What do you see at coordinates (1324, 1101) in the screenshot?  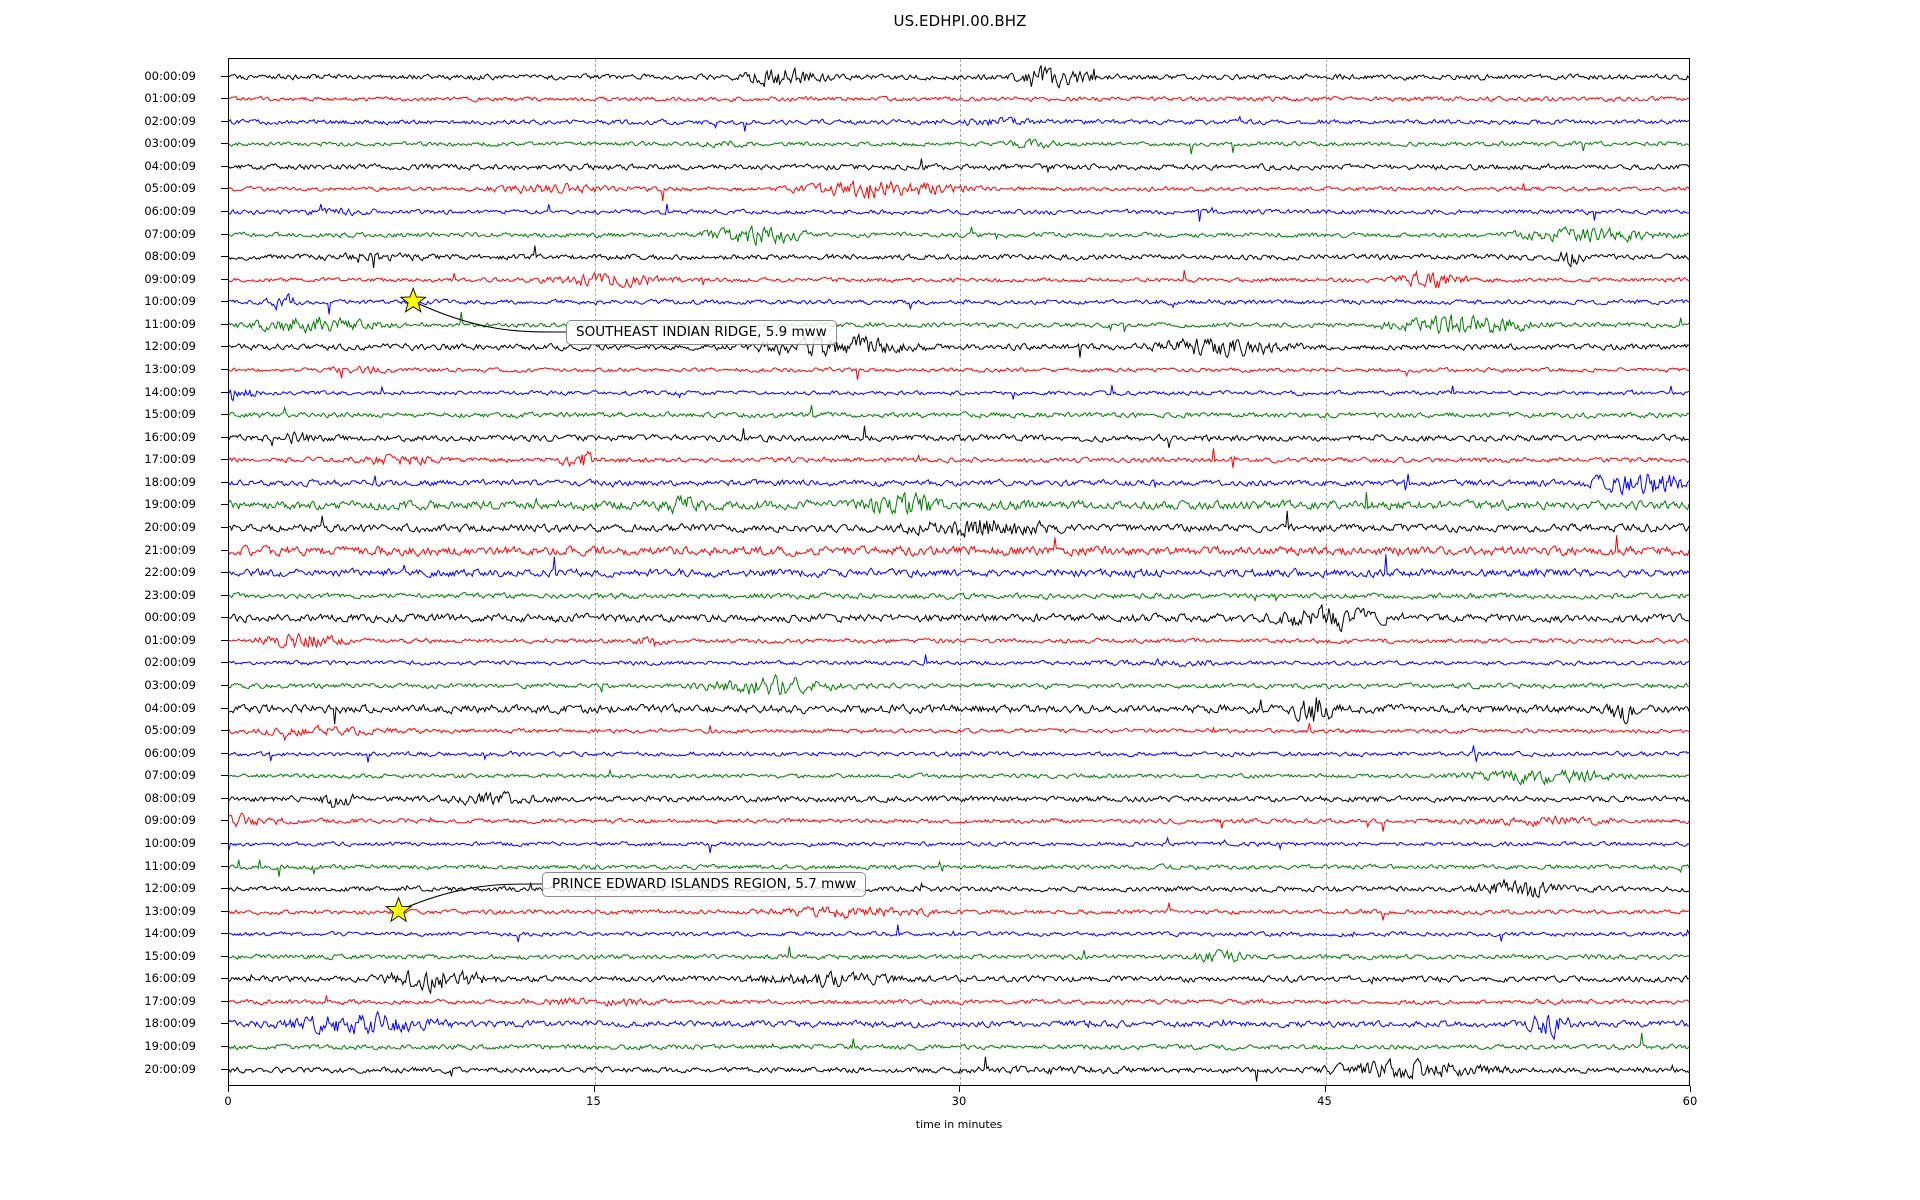 I see `x-tick-label: 45` at bounding box center [1324, 1101].